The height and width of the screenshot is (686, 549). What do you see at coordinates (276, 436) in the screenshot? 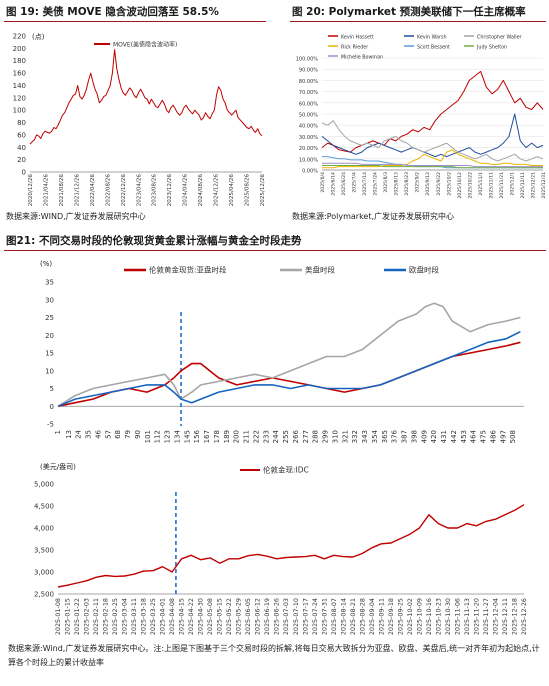
I see `x-tick-label: 244` at bounding box center [276, 436].